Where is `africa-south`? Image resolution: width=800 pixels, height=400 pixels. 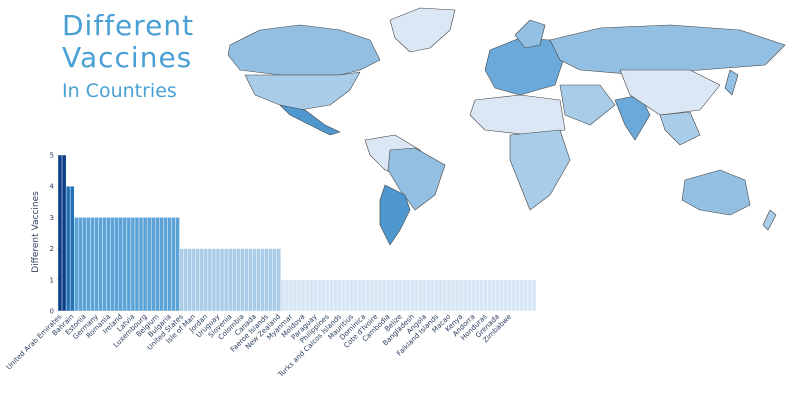 africa-south is located at coordinates (540, 170).